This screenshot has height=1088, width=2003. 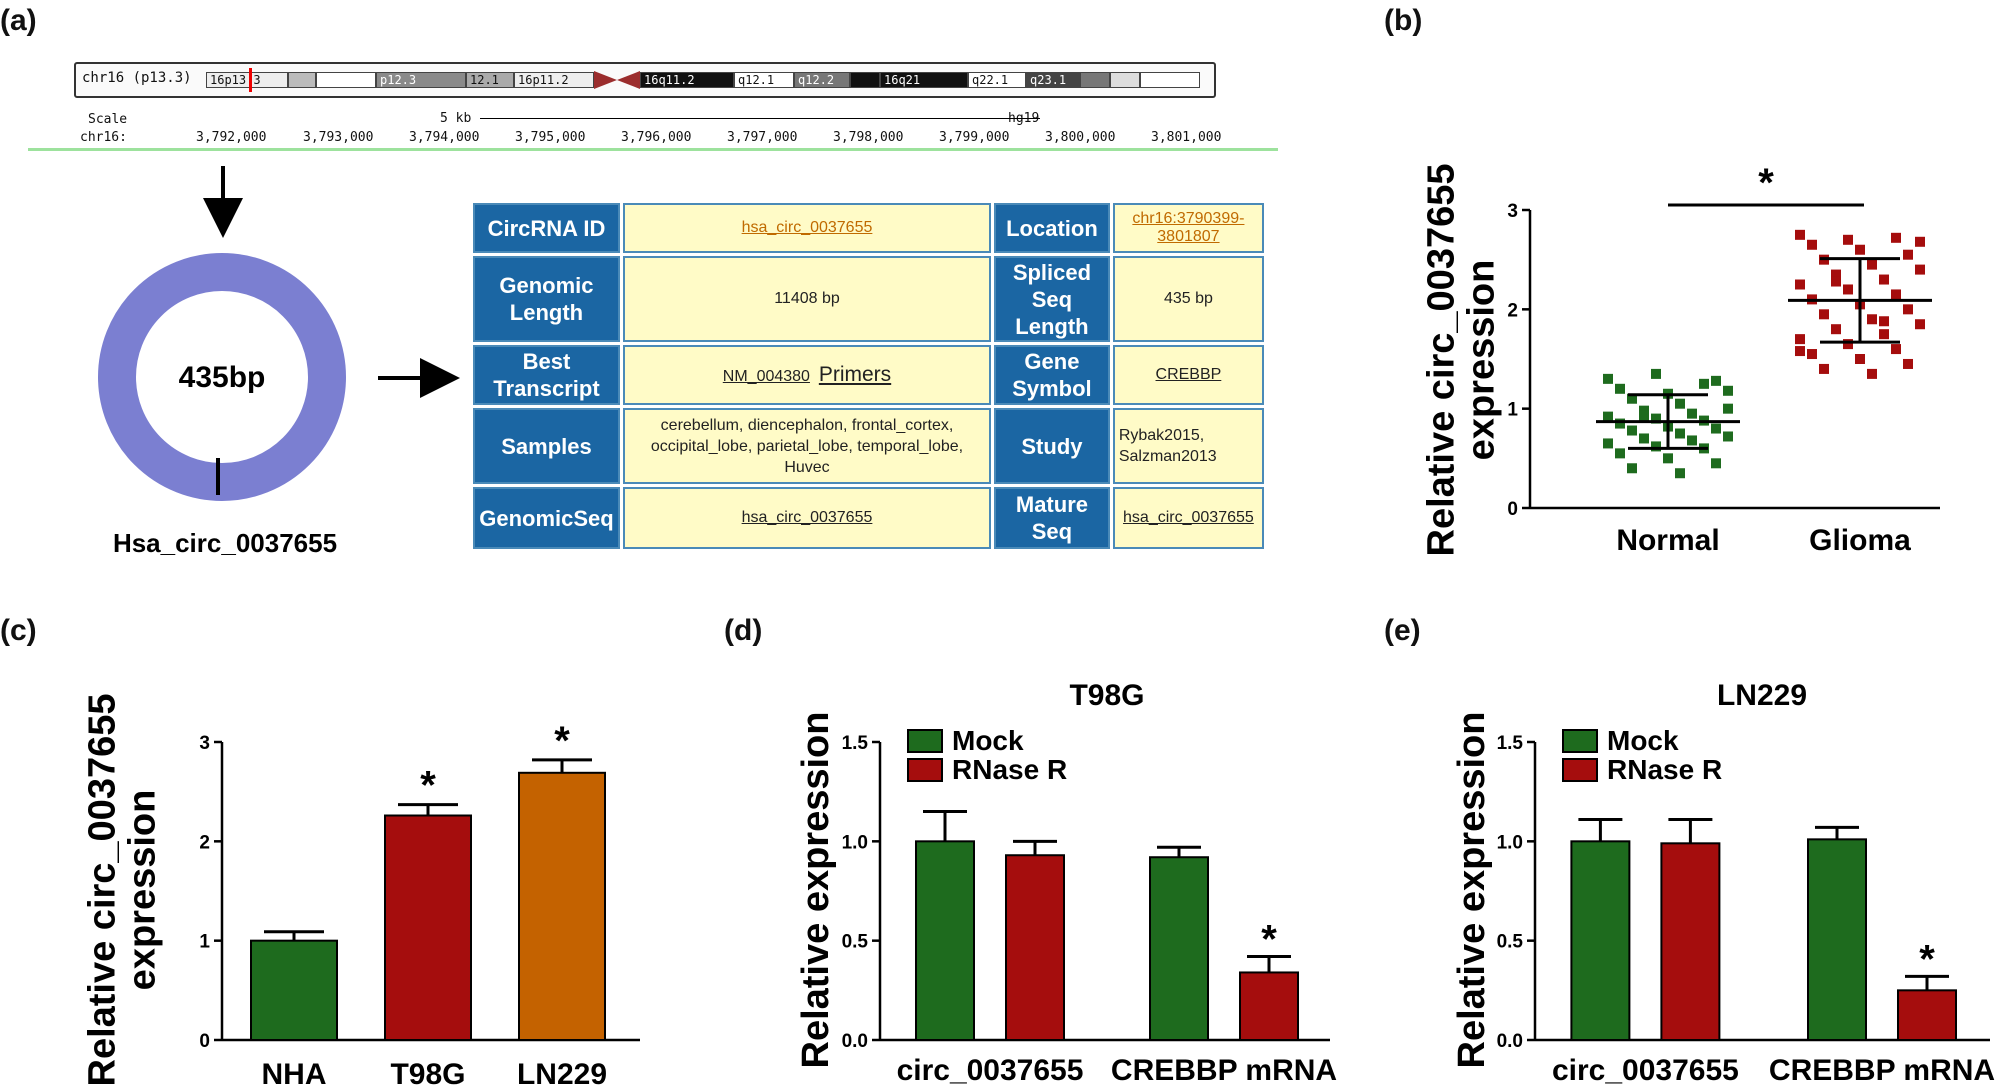 I want to click on position-label: 3,794,000, so click(x=444, y=137).